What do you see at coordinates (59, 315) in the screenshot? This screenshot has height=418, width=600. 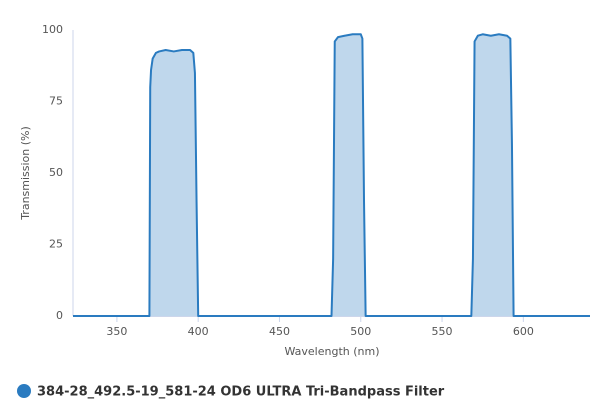 I see `y-tick-label: 0` at bounding box center [59, 315].